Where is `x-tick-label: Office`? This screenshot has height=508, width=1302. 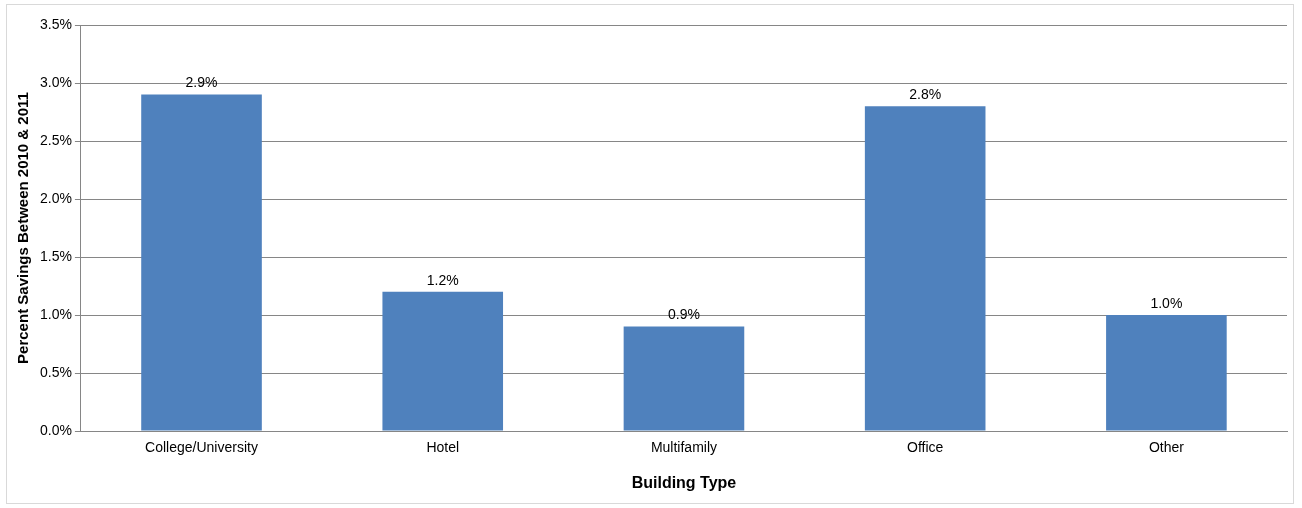
x-tick-label: Office is located at coordinates (925, 447).